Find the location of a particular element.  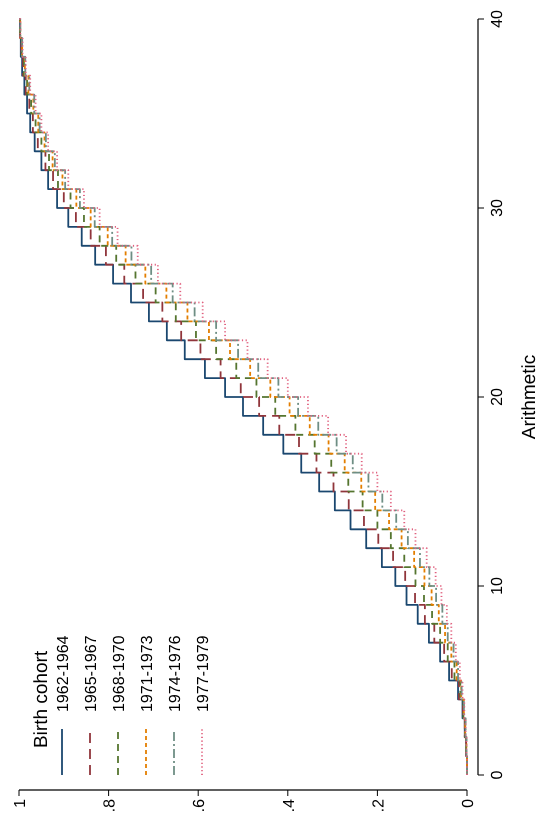

legend-title: Birth cohort is located at coordinates (41, 699).